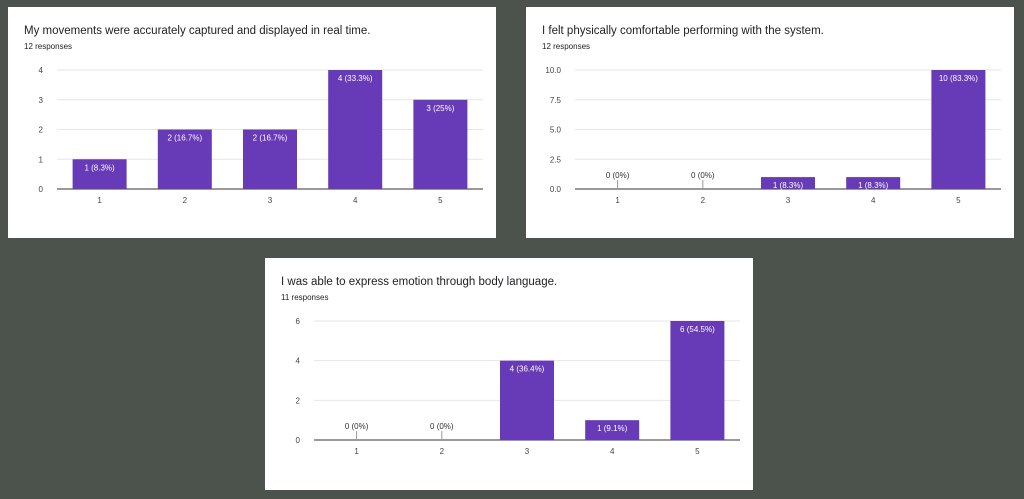 This screenshot has width=1024, height=499. What do you see at coordinates (440, 108) in the screenshot?
I see `data-label: 3 (25%)` at bounding box center [440, 108].